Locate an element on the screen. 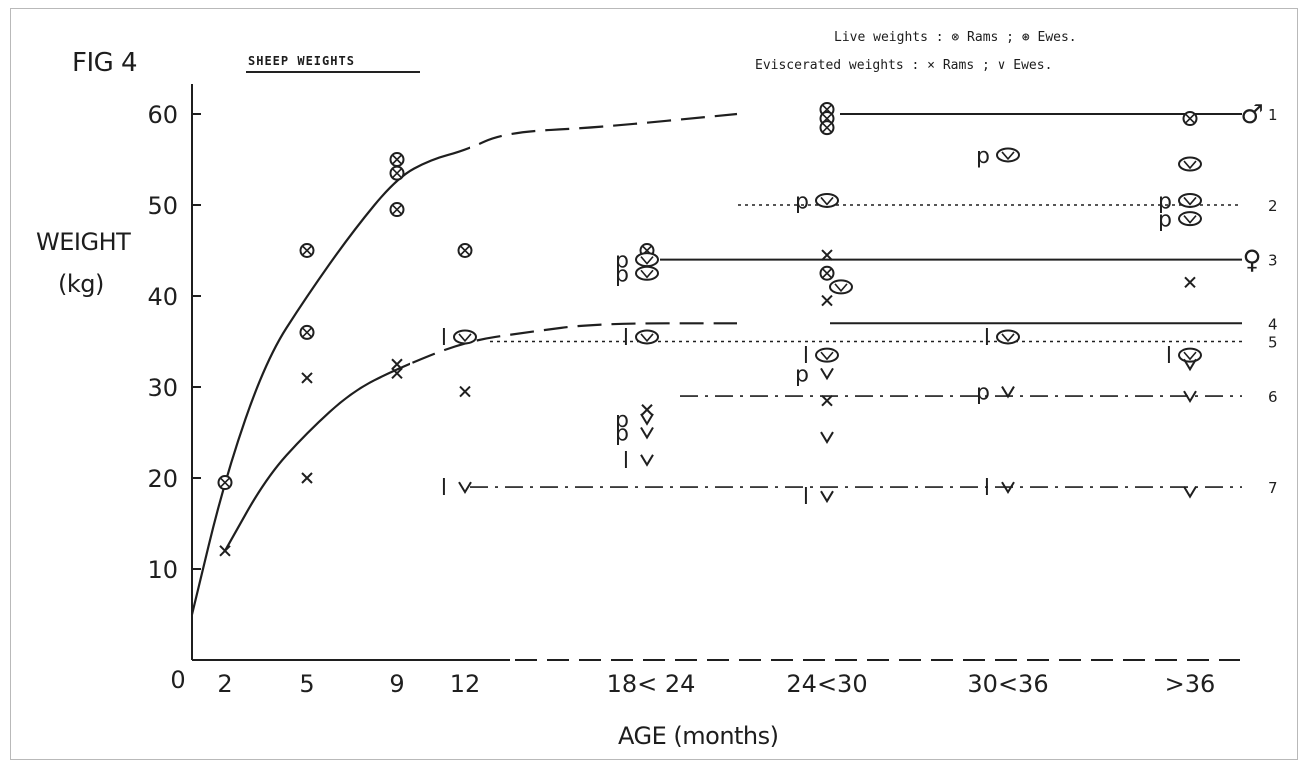 The image size is (1309, 762). x-axis-label: AGE (months) is located at coordinates (698, 736).